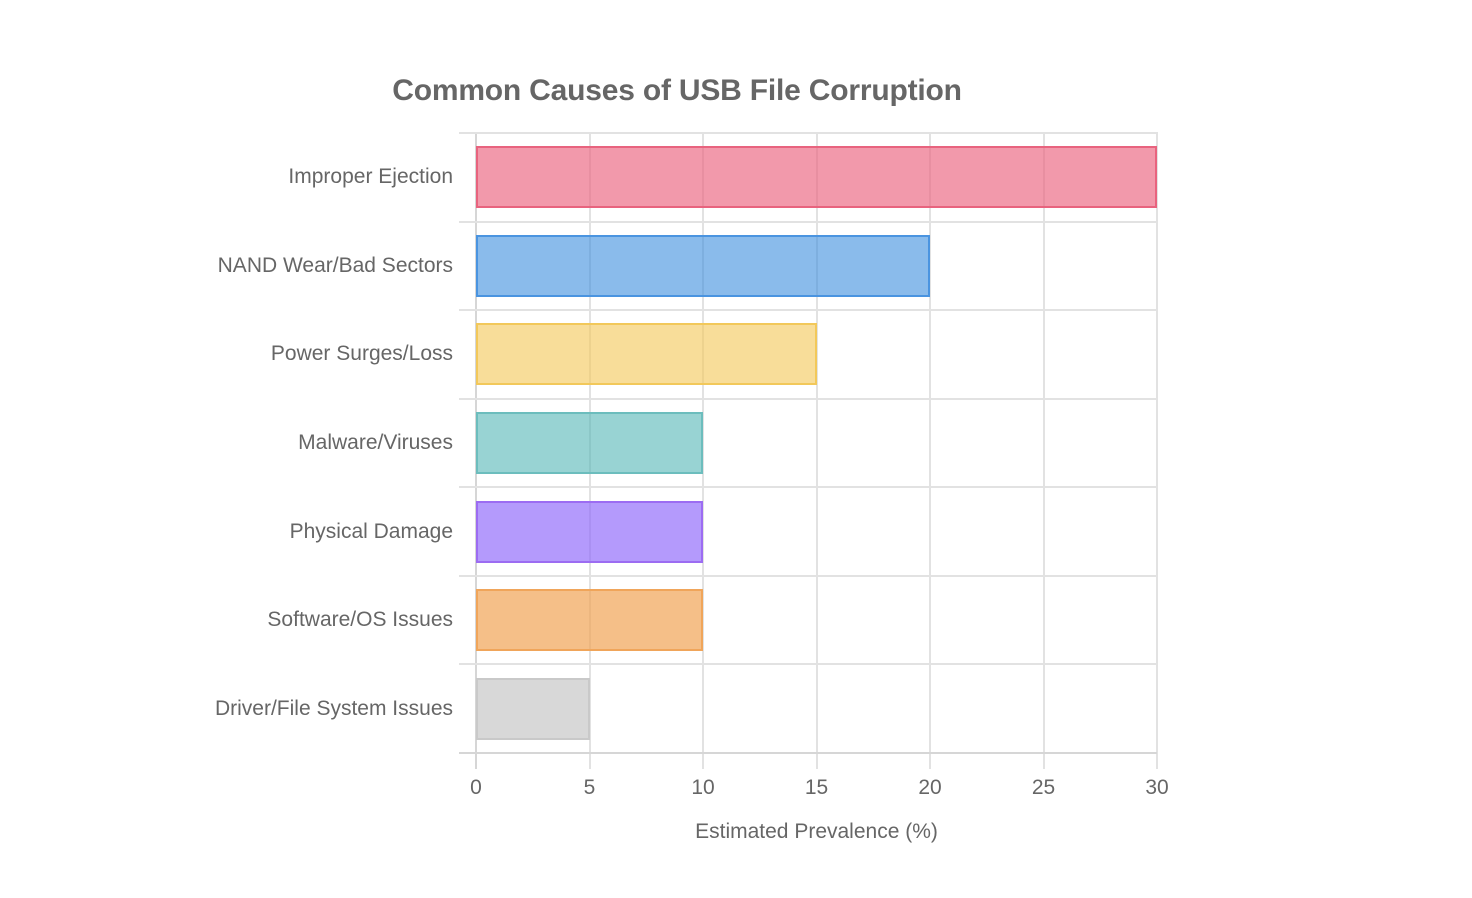  What do you see at coordinates (476, 787) in the screenshot?
I see `x-tick-label: 0` at bounding box center [476, 787].